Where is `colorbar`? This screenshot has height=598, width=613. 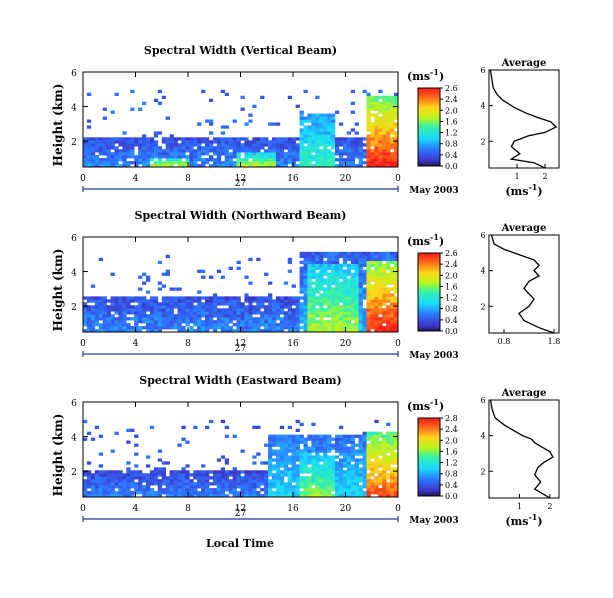 colorbar is located at coordinates (429, 457).